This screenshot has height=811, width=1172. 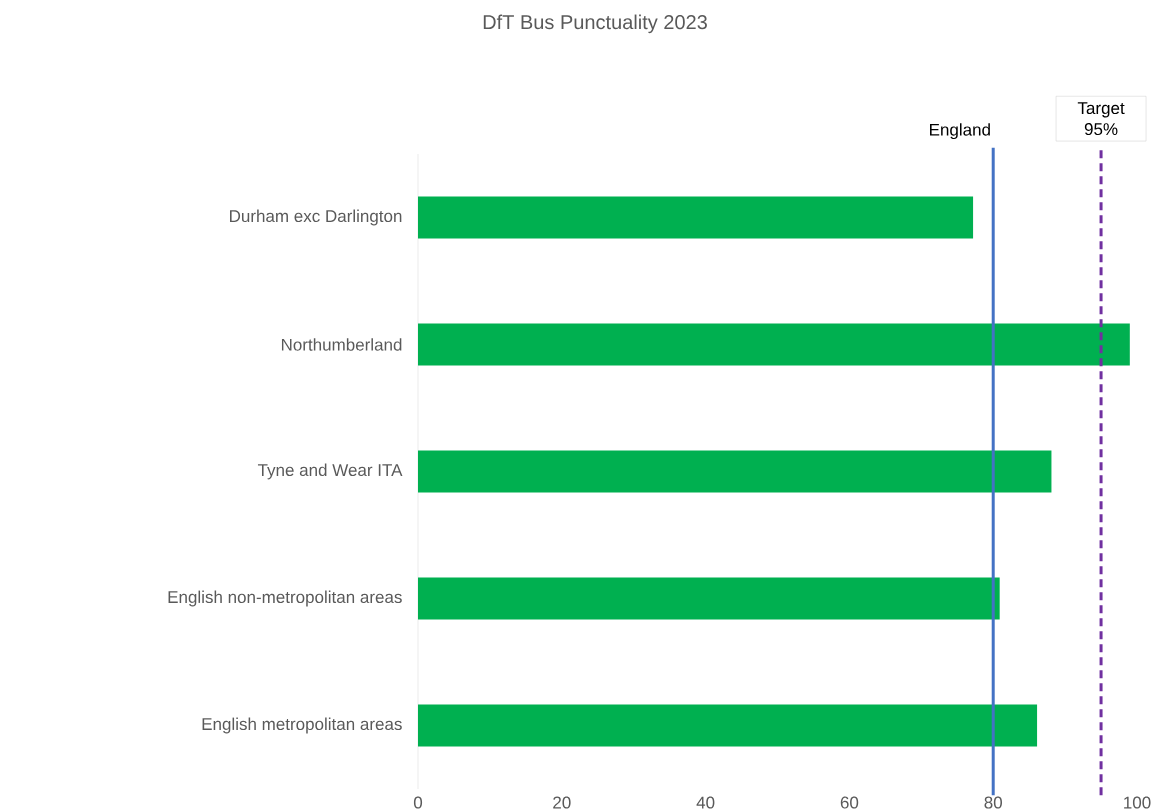 I want to click on y-tick-label: Tyne and Wear ITA, so click(x=330, y=471).